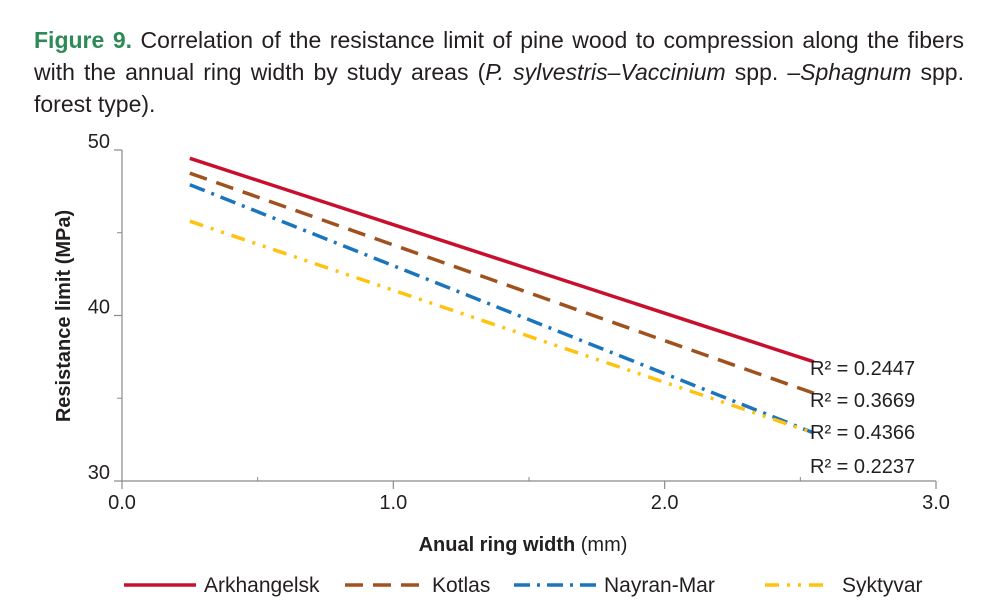  What do you see at coordinates (122, 503) in the screenshot?
I see `x-tick-label: 0.0` at bounding box center [122, 503].